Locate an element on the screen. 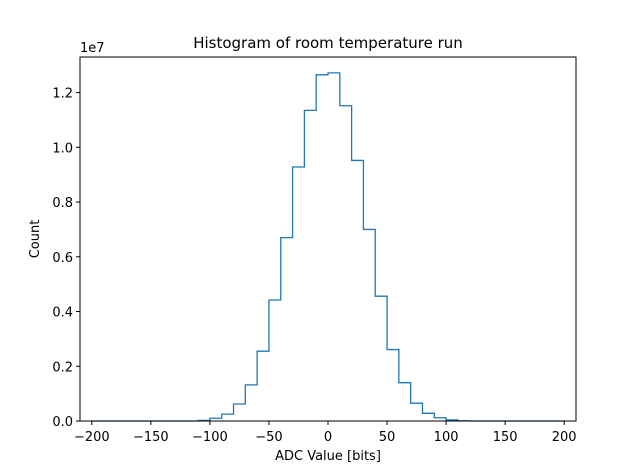 This screenshot has height=472, width=640. x-tick-label: −100 is located at coordinates (210, 437).